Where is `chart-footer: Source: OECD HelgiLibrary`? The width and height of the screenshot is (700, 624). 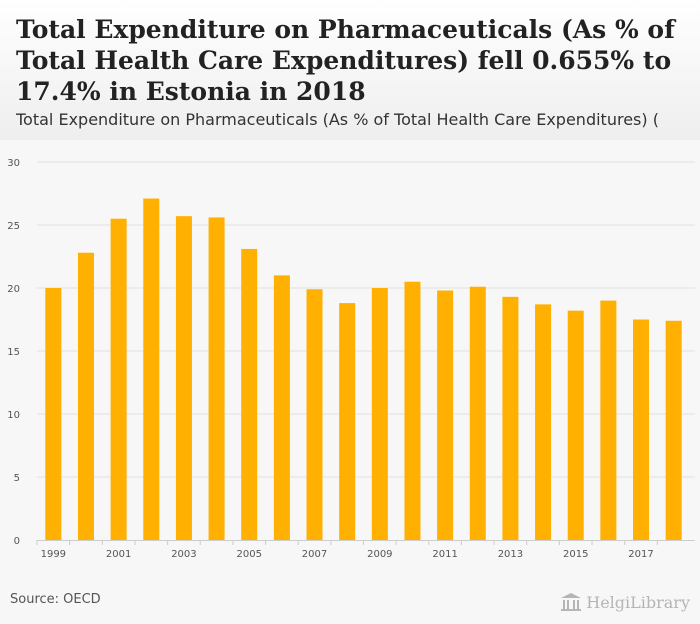 chart-footer: Source: OECD HelgiLibrary is located at coordinates (350, 604).